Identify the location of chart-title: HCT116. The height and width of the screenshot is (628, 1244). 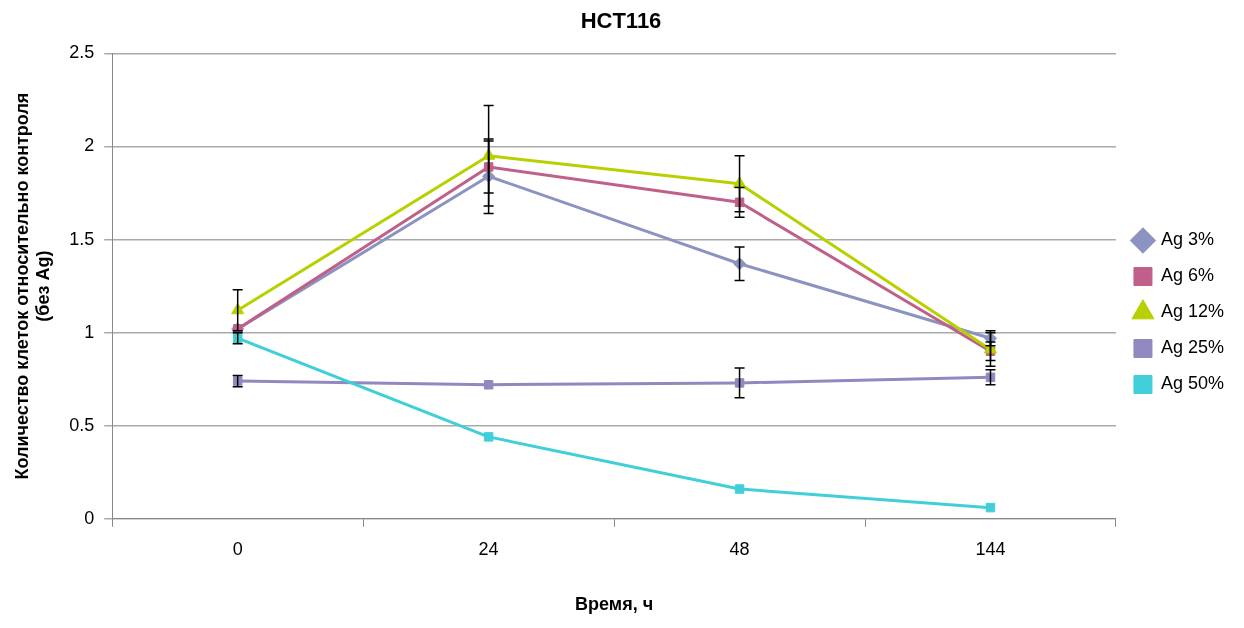
(621, 21).